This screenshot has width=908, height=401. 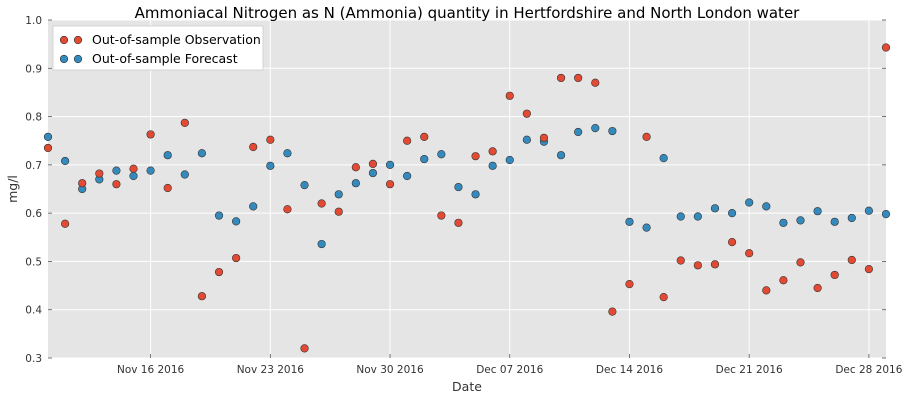 I want to click on y-tick-label: 0.3, so click(x=33, y=359).